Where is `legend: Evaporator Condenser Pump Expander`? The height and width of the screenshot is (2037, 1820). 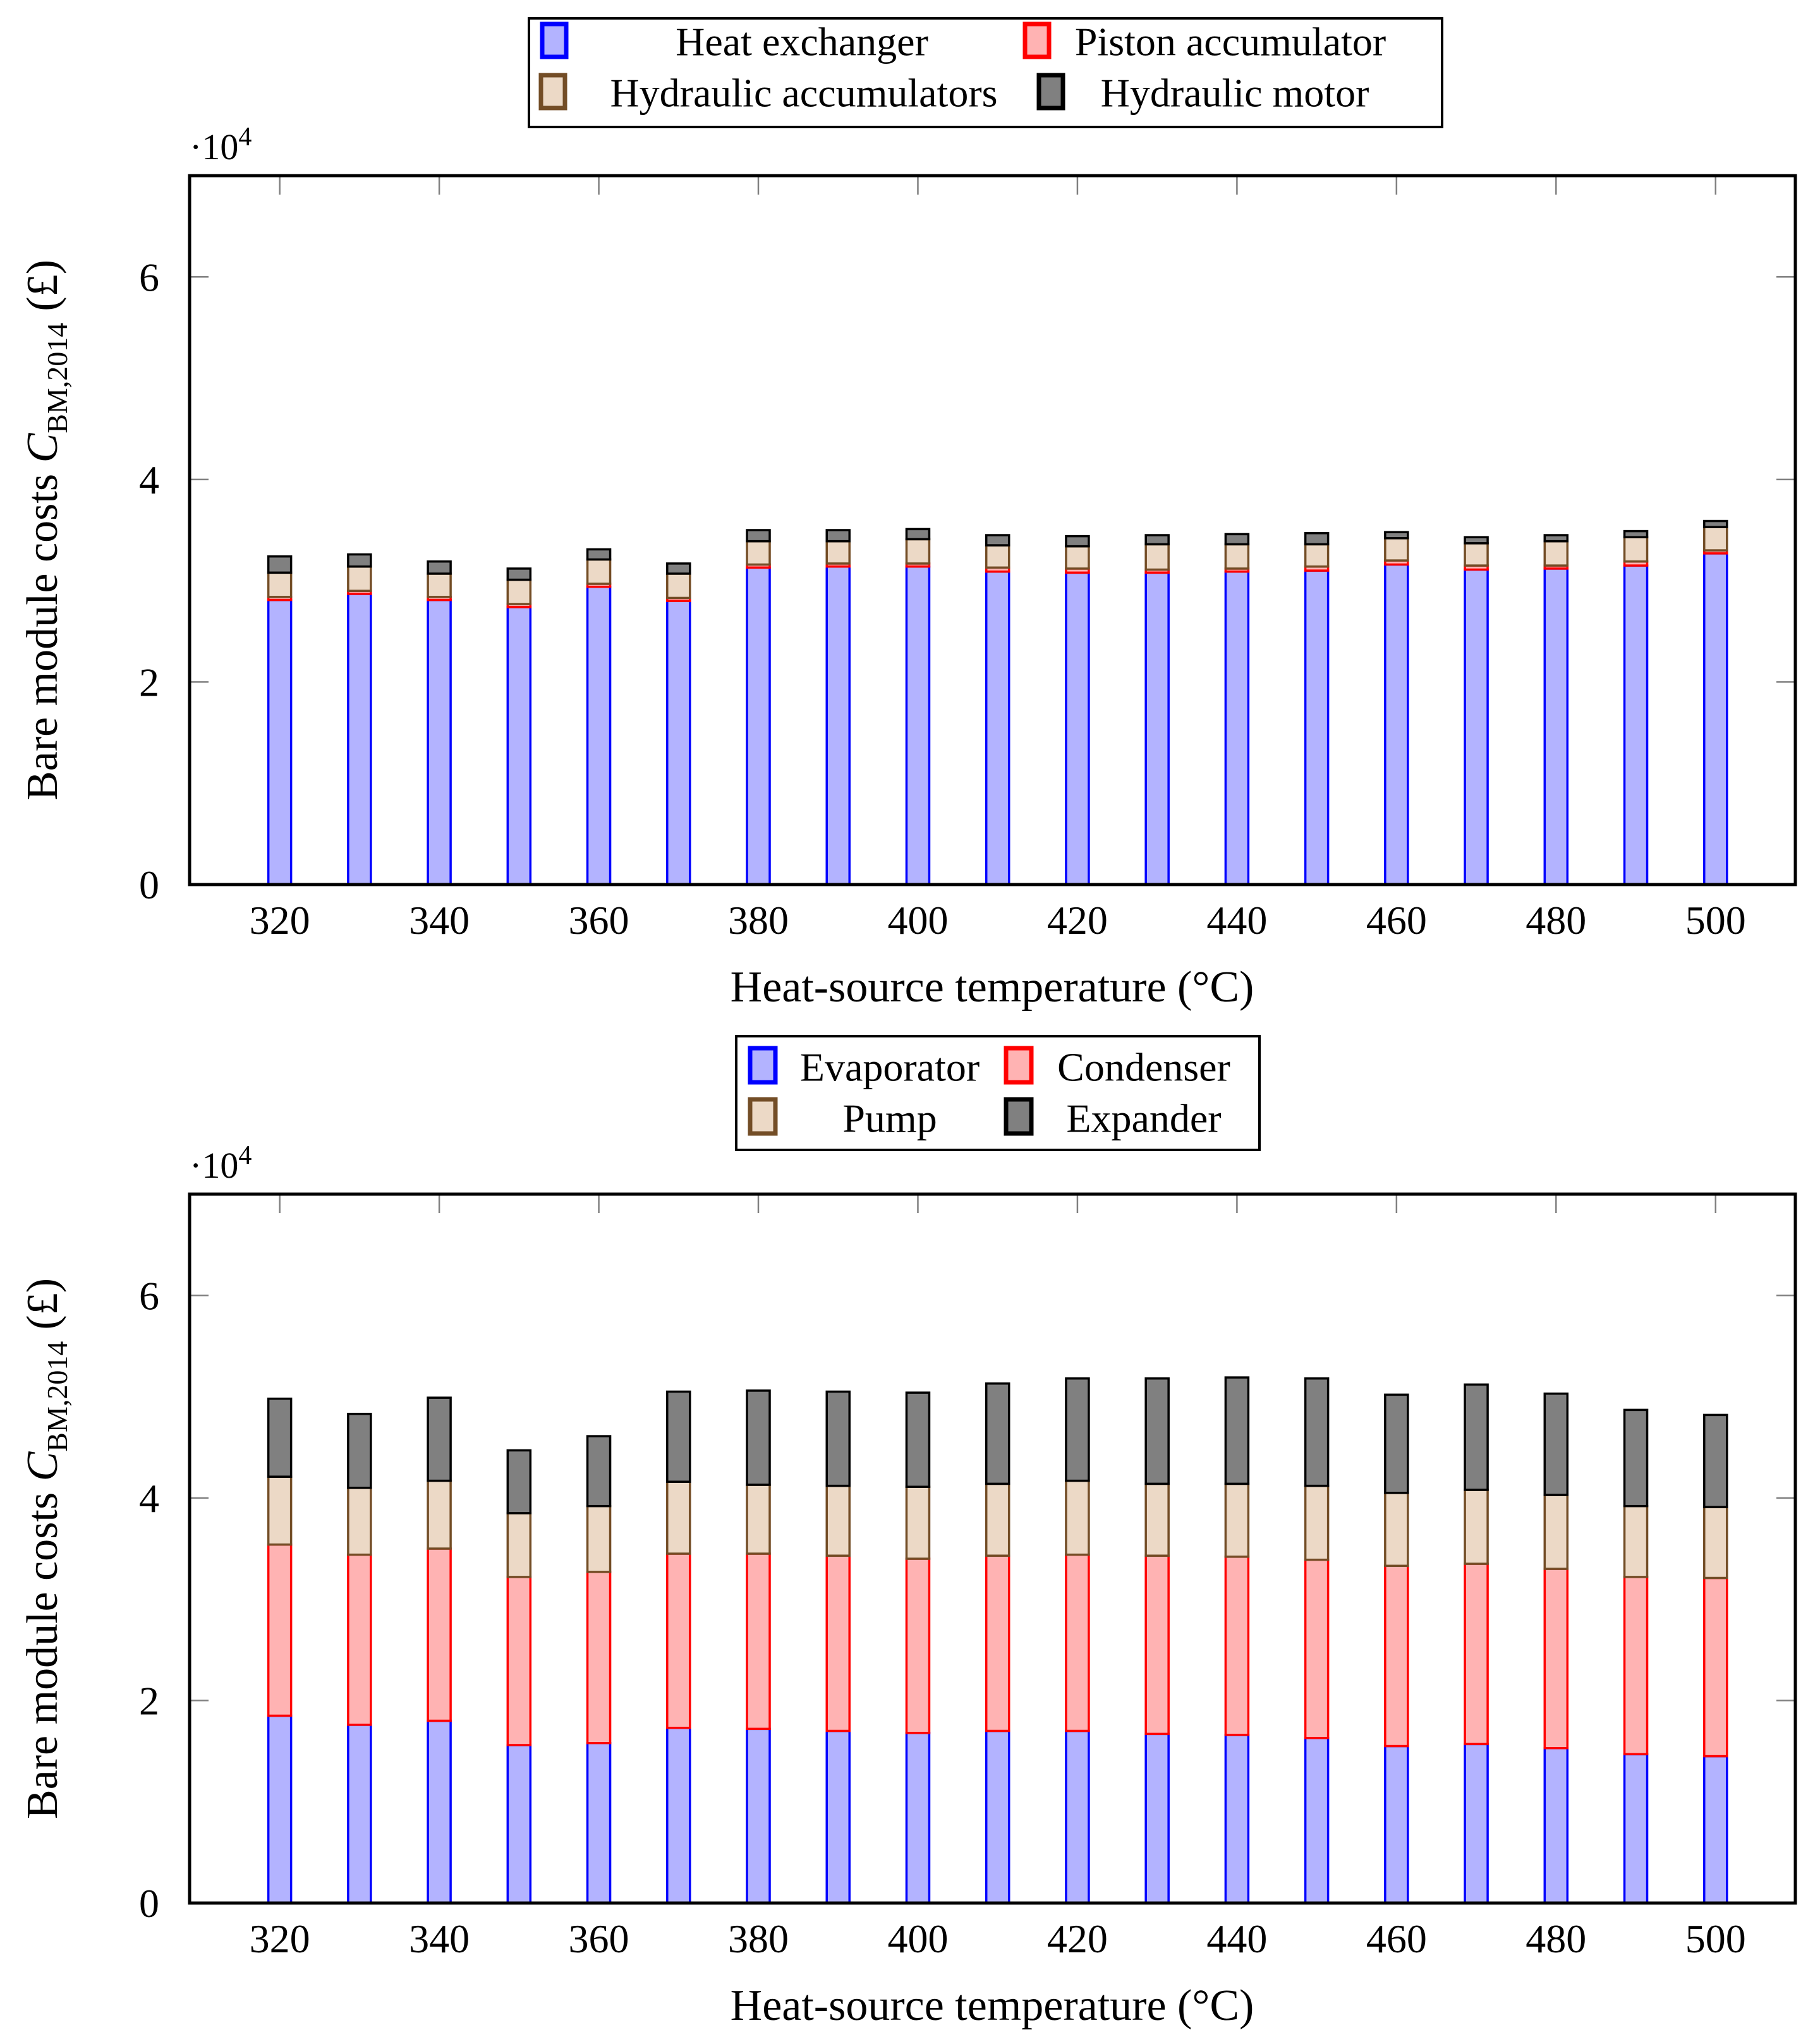
legend: Evaporator Condenser Pump Expander is located at coordinates (998, 1093).